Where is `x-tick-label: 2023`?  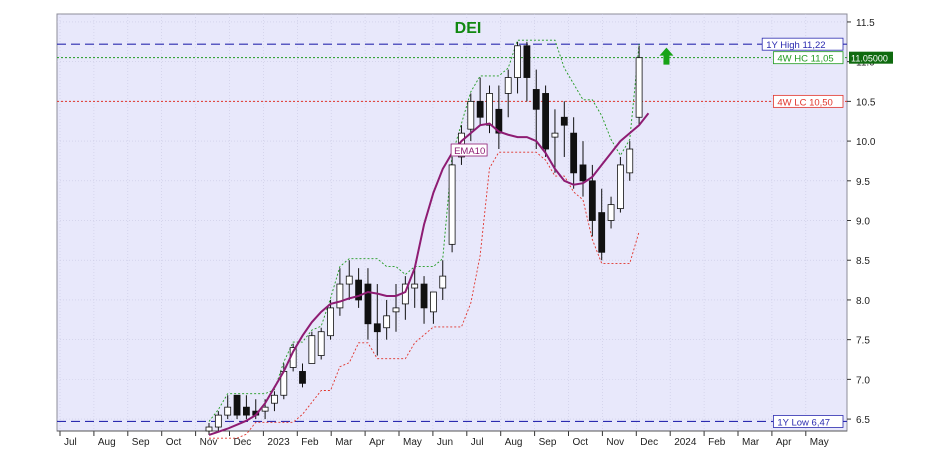
x-tick-label: 2023 is located at coordinates (278, 442).